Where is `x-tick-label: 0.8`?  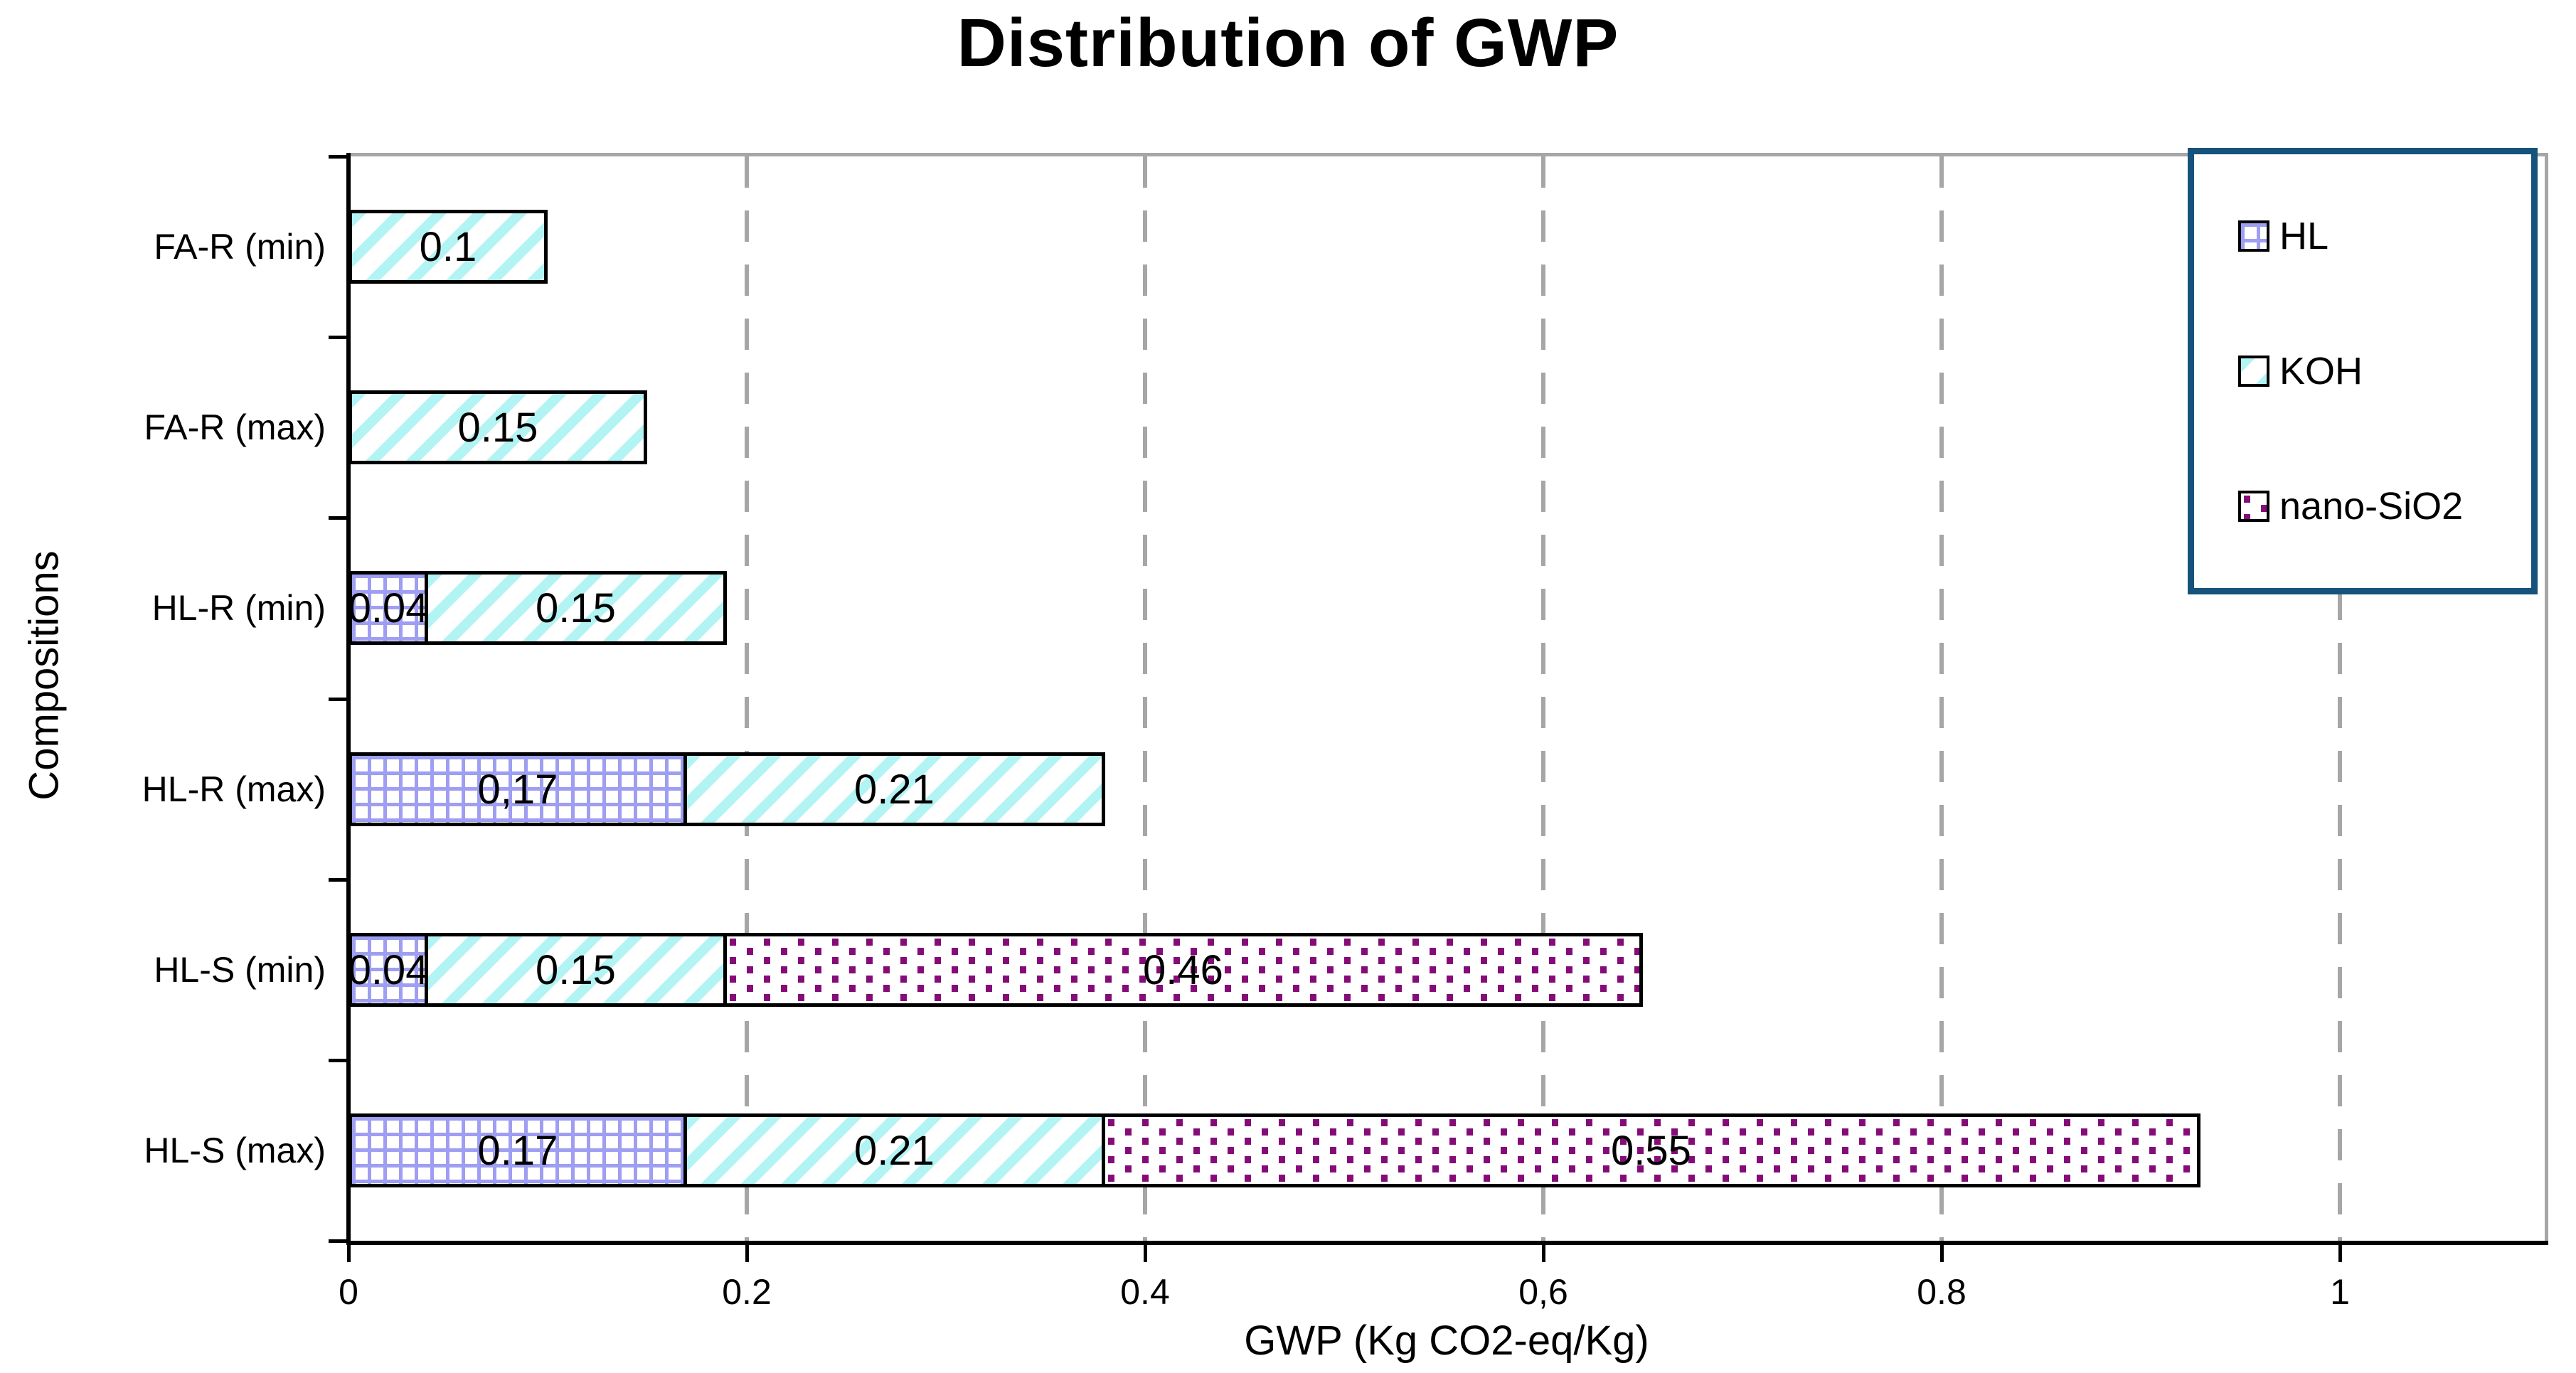 x-tick-label: 0.8 is located at coordinates (1941, 1292).